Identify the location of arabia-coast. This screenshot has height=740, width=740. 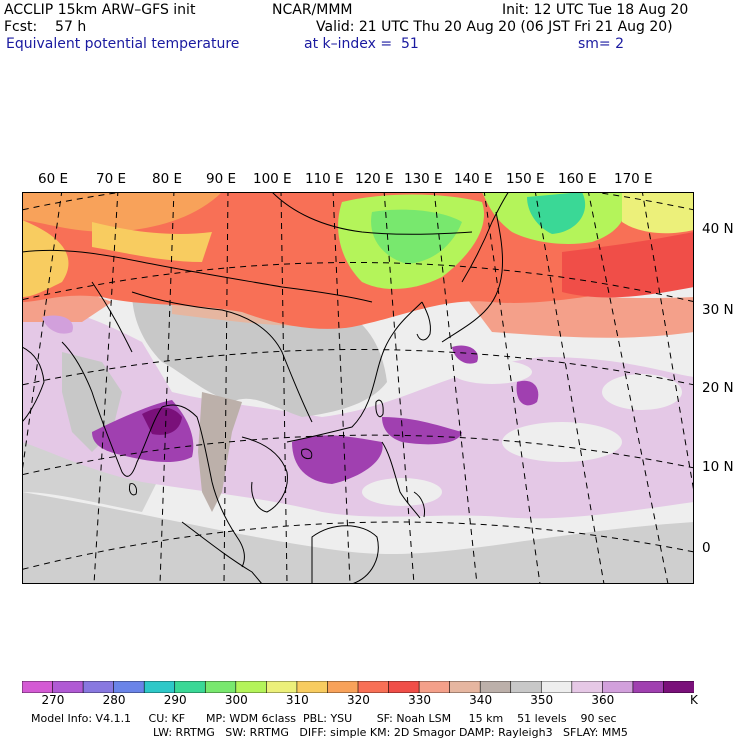
(33, 384).